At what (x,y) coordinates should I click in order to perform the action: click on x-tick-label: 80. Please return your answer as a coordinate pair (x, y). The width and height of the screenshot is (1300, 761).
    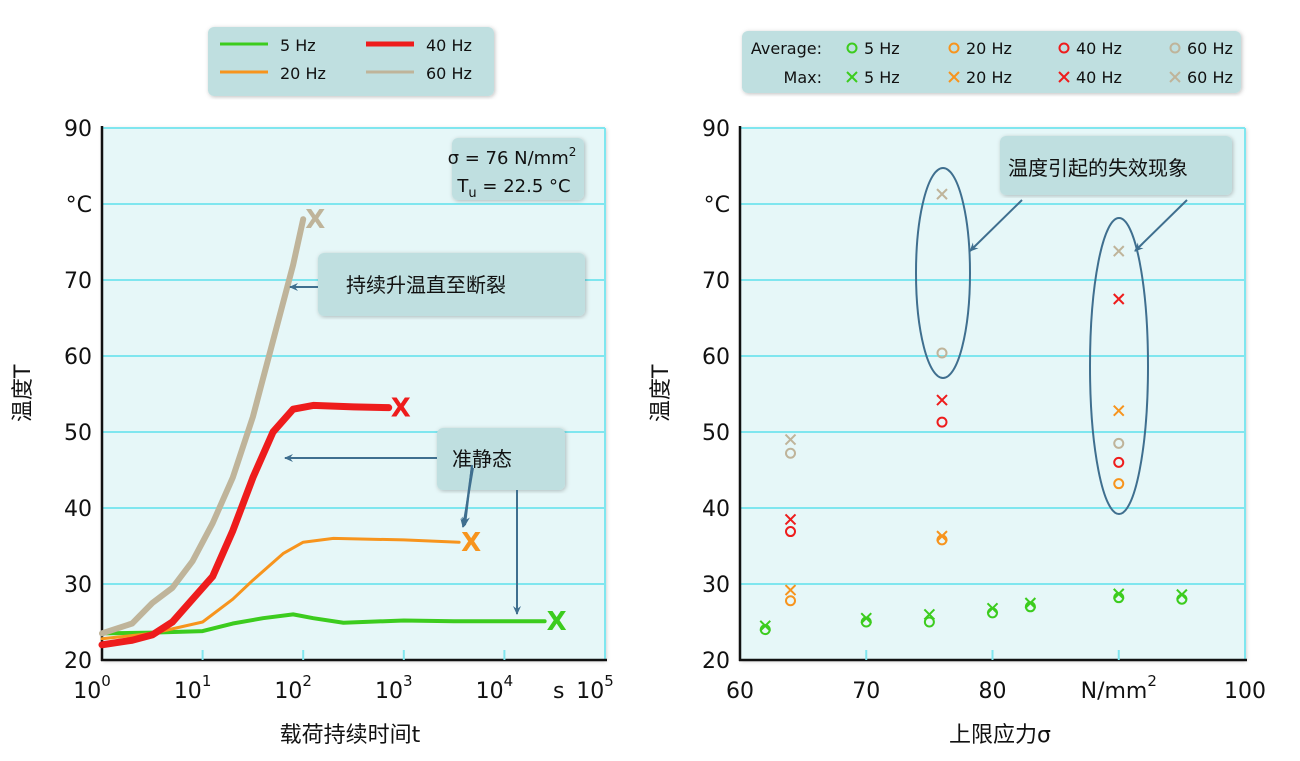
    Looking at the image, I should click on (993, 691).